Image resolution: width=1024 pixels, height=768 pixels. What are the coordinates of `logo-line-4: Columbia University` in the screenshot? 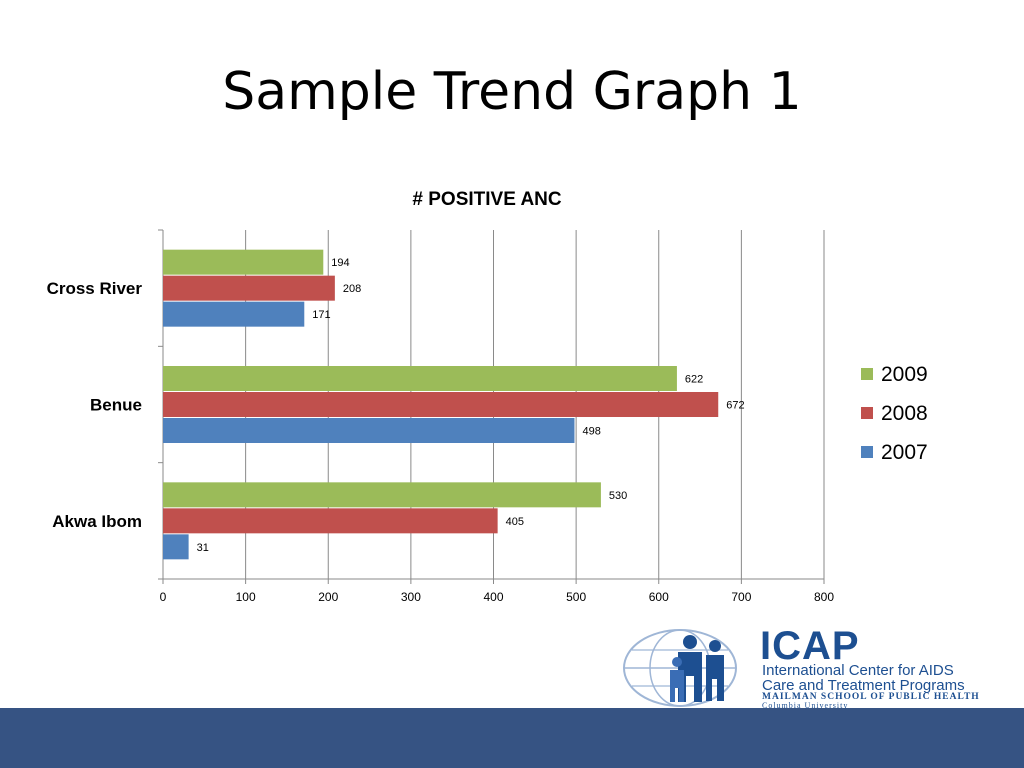 It's located at (805, 705).